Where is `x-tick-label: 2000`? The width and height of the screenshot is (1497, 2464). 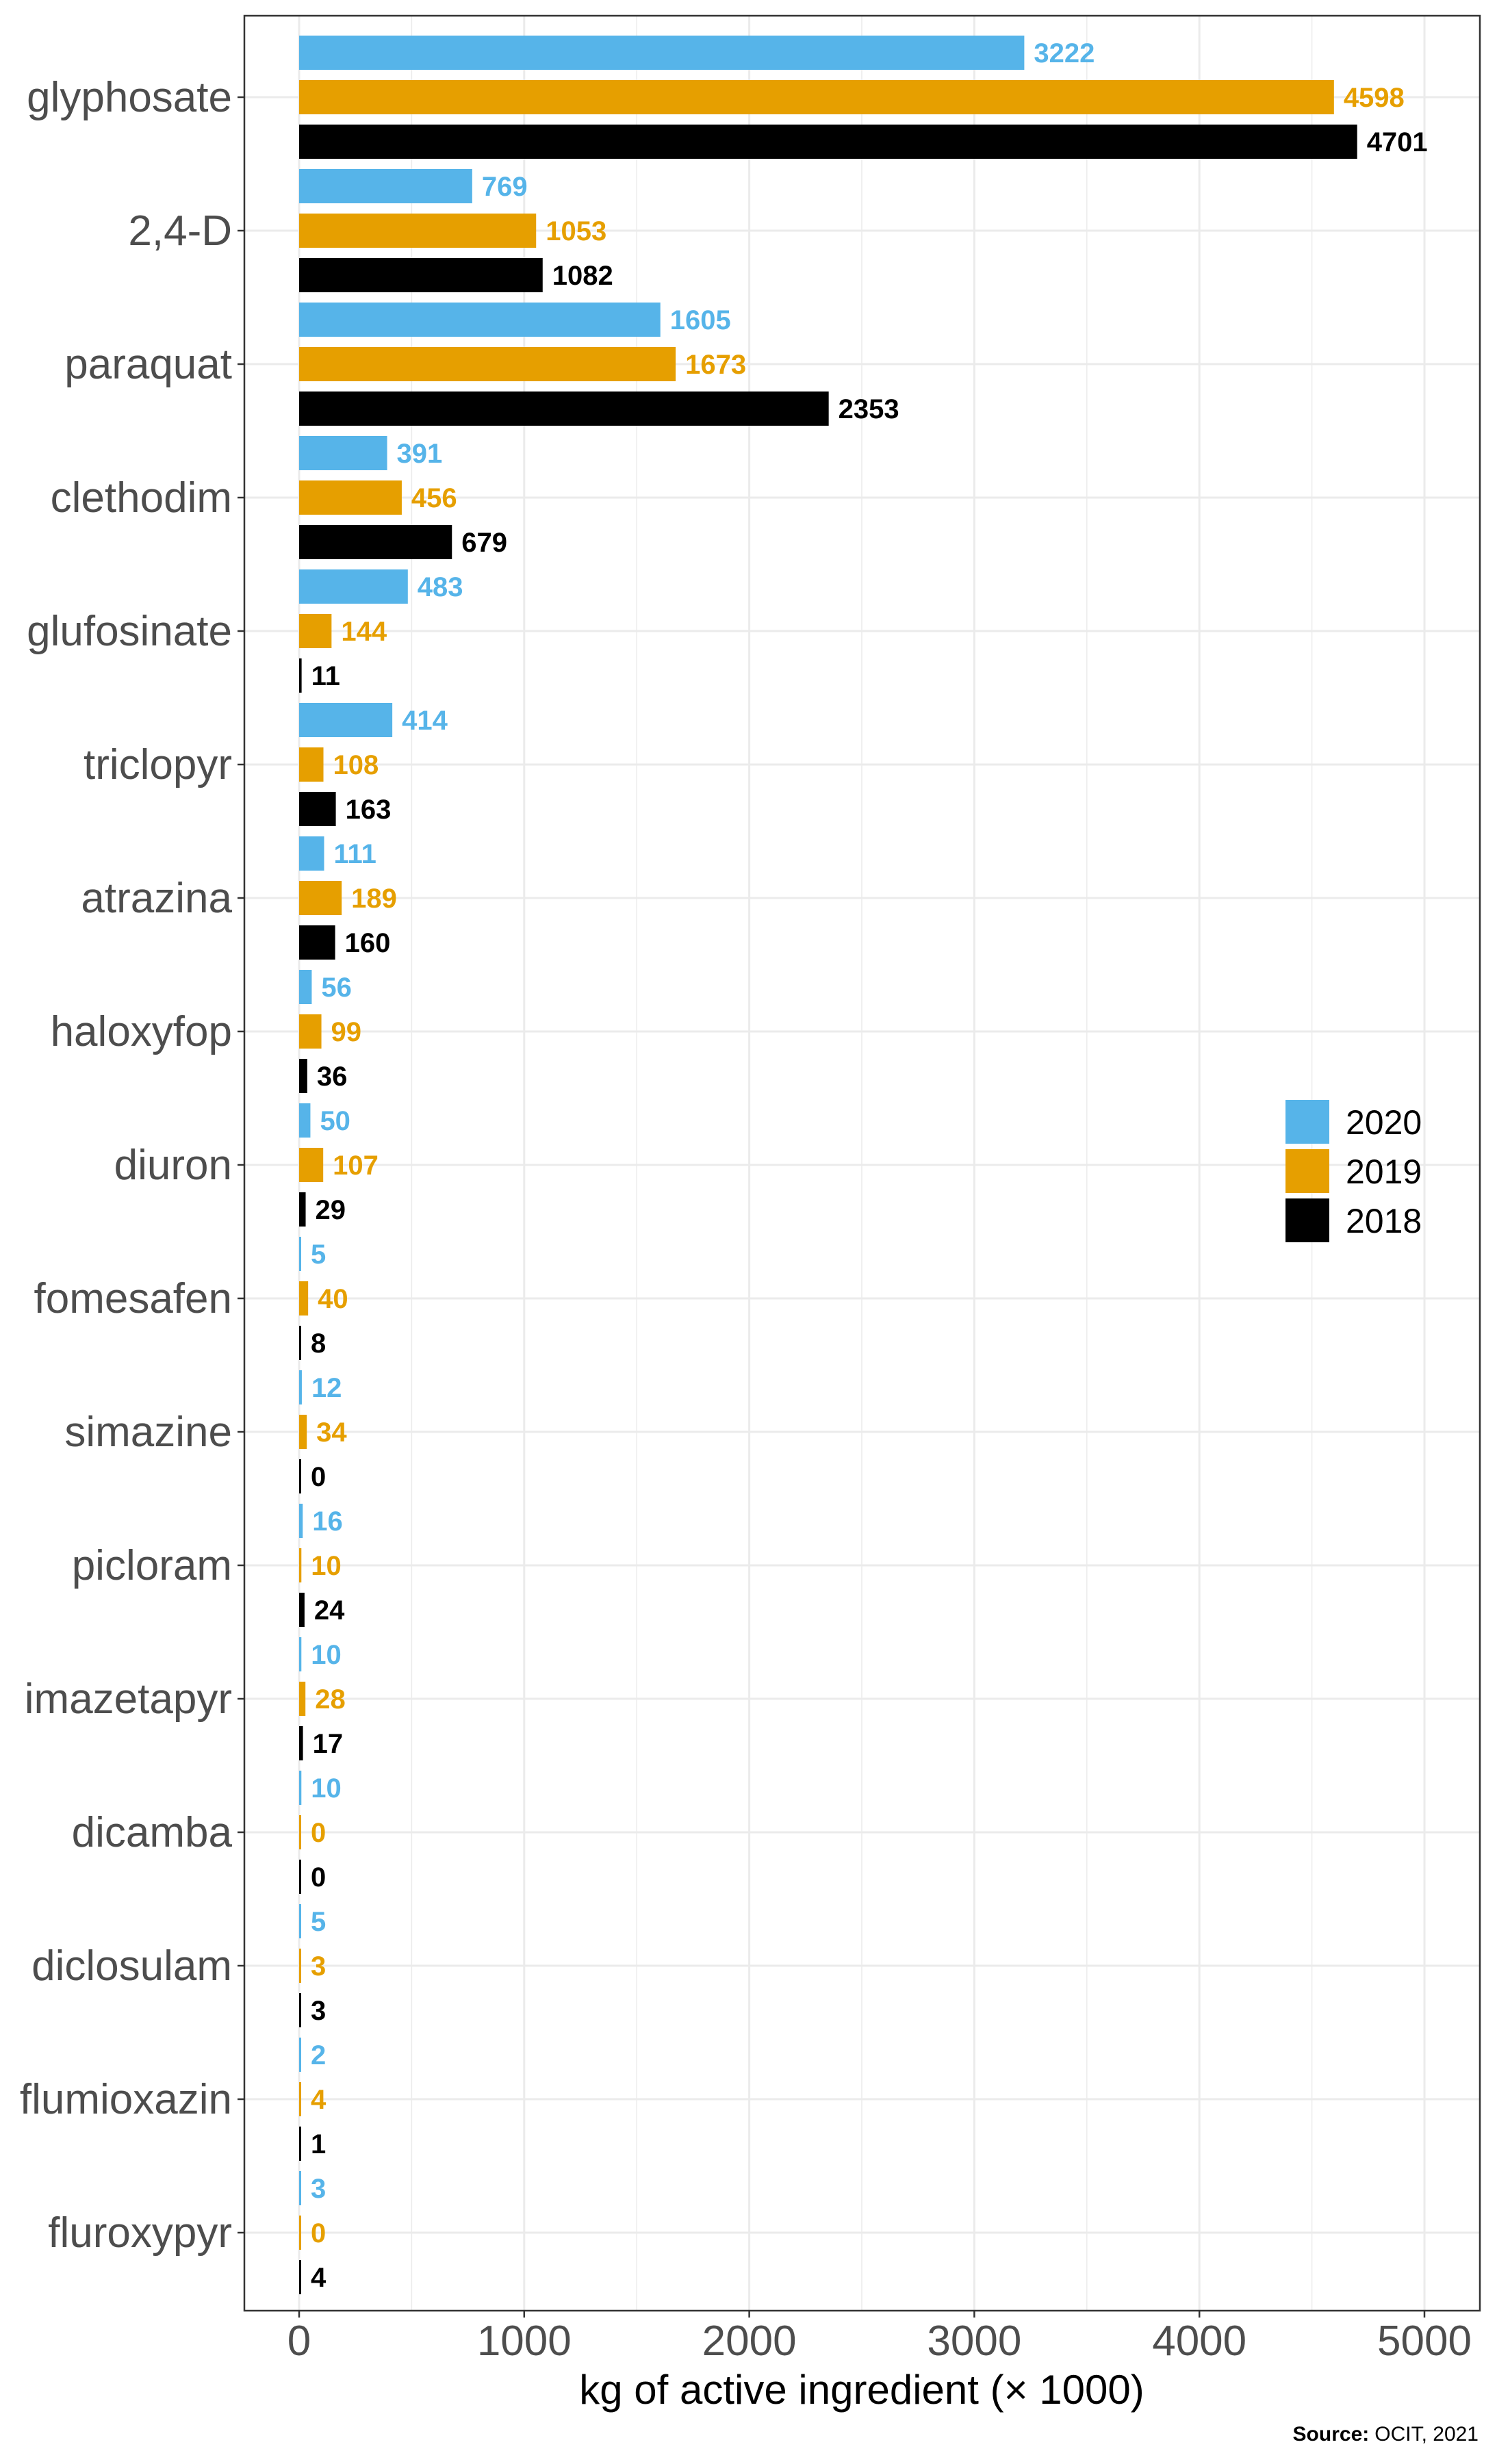 x-tick-label: 2000 is located at coordinates (749, 2341).